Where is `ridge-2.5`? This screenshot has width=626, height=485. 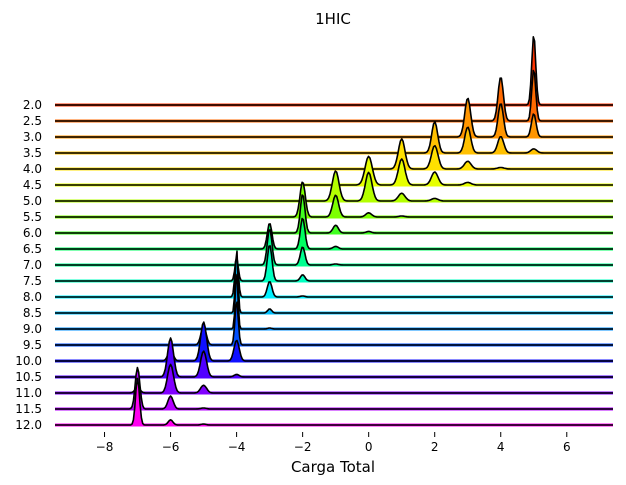
ridge-2.5 is located at coordinates (334, 96).